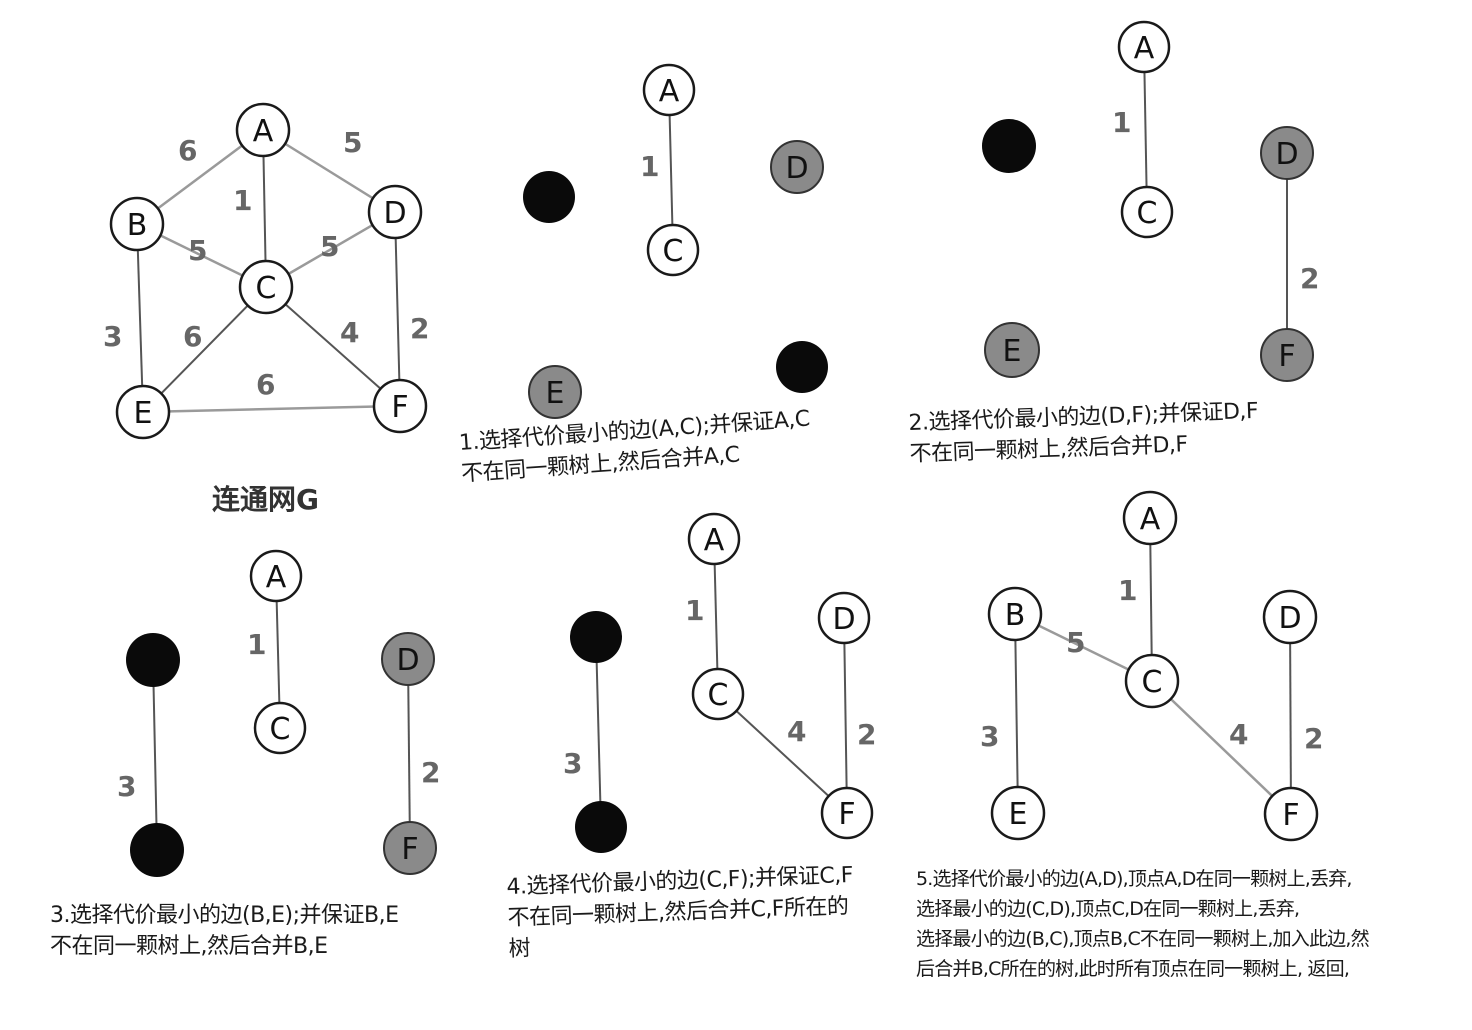 The height and width of the screenshot is (1030, 1472). I want to click on step-5-caption-line: 后合并B,C所在的树,此时所有顶点在同一颗树上, 返回,, so click(1133, 969).